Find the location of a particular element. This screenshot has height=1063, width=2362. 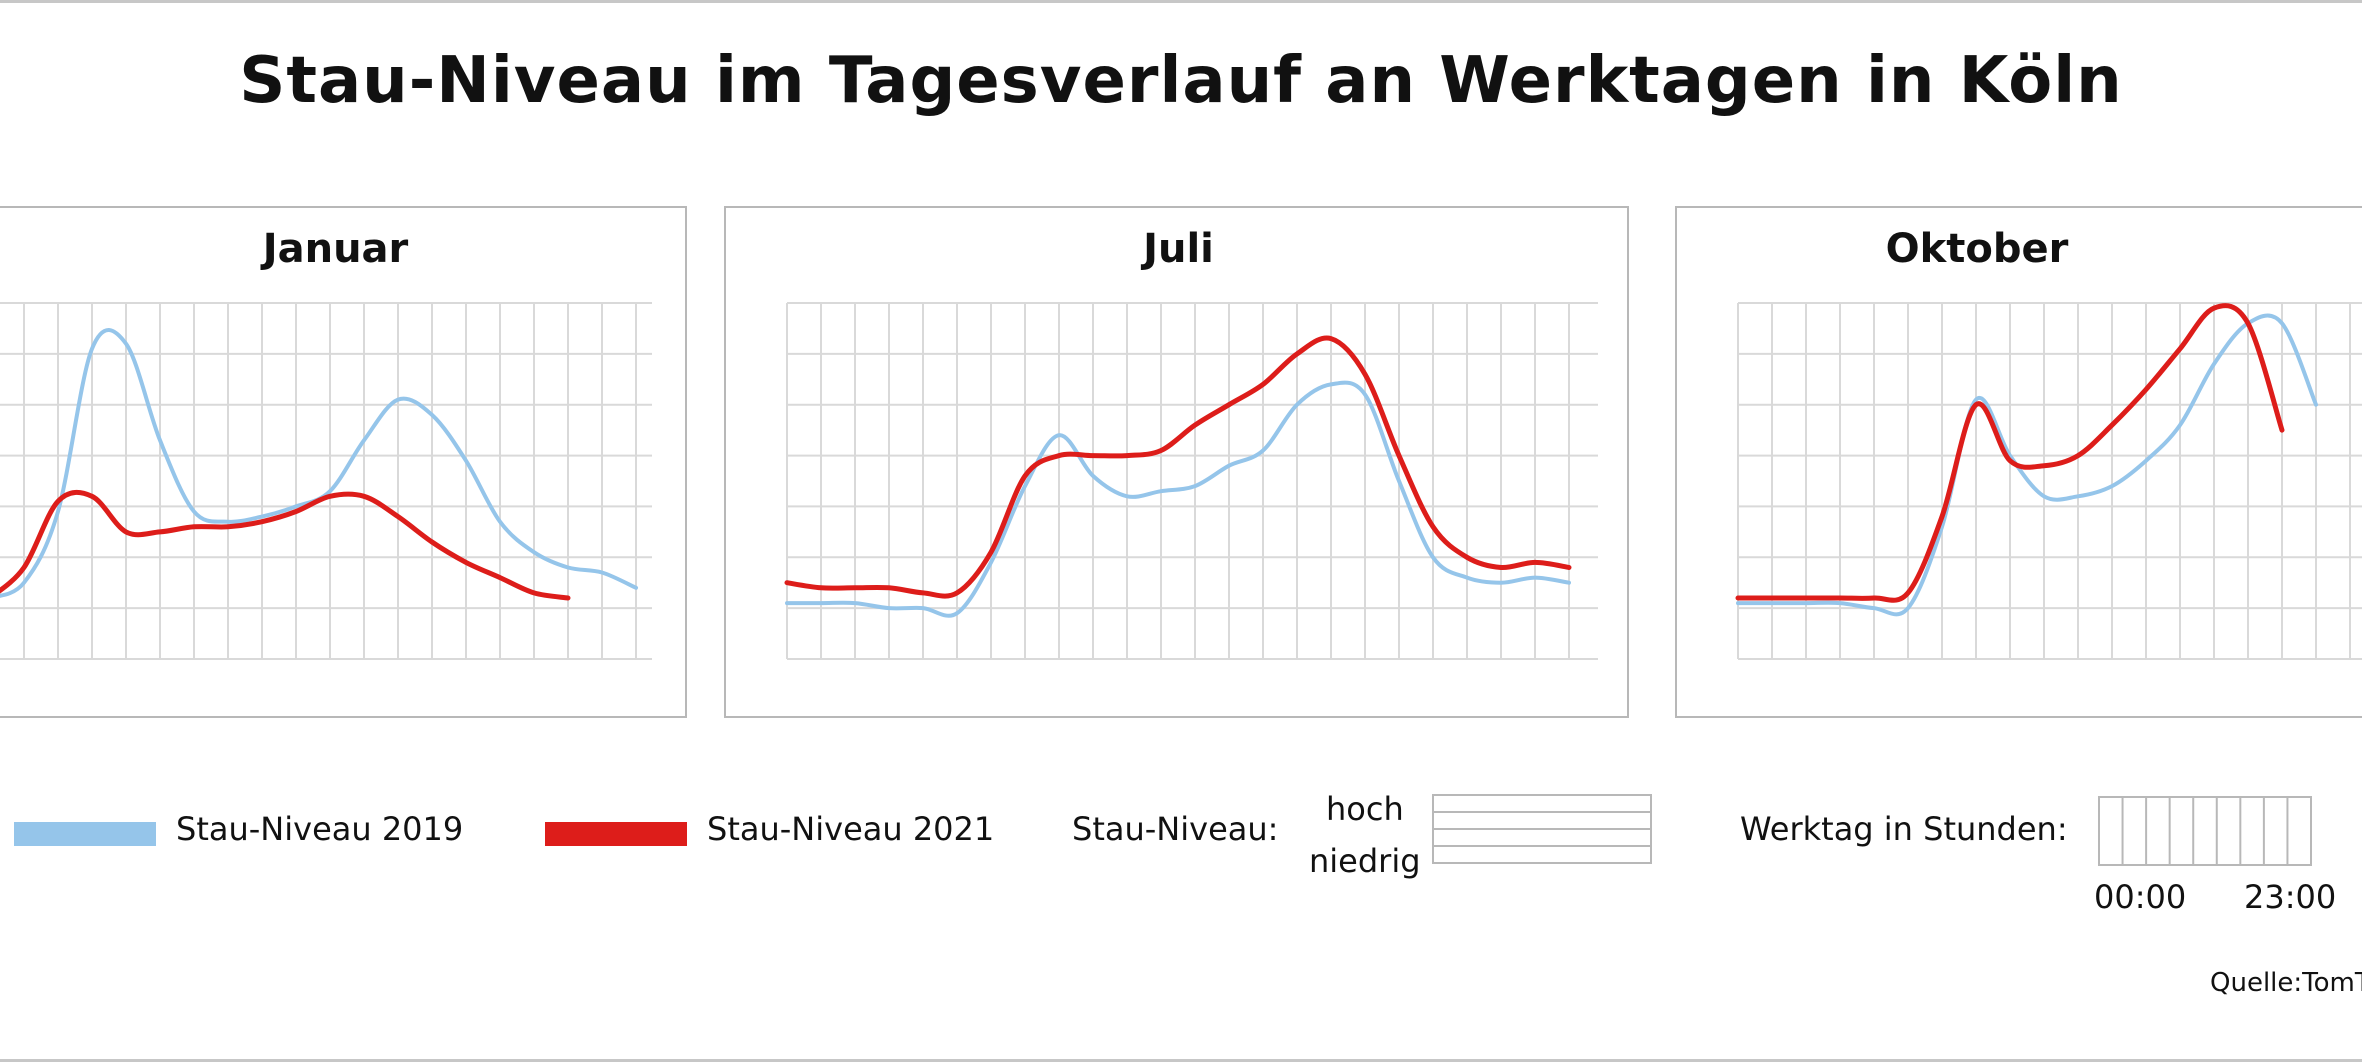

legend-hours-label: Werktag in Stunden: is located at coordinates (1904, 829).